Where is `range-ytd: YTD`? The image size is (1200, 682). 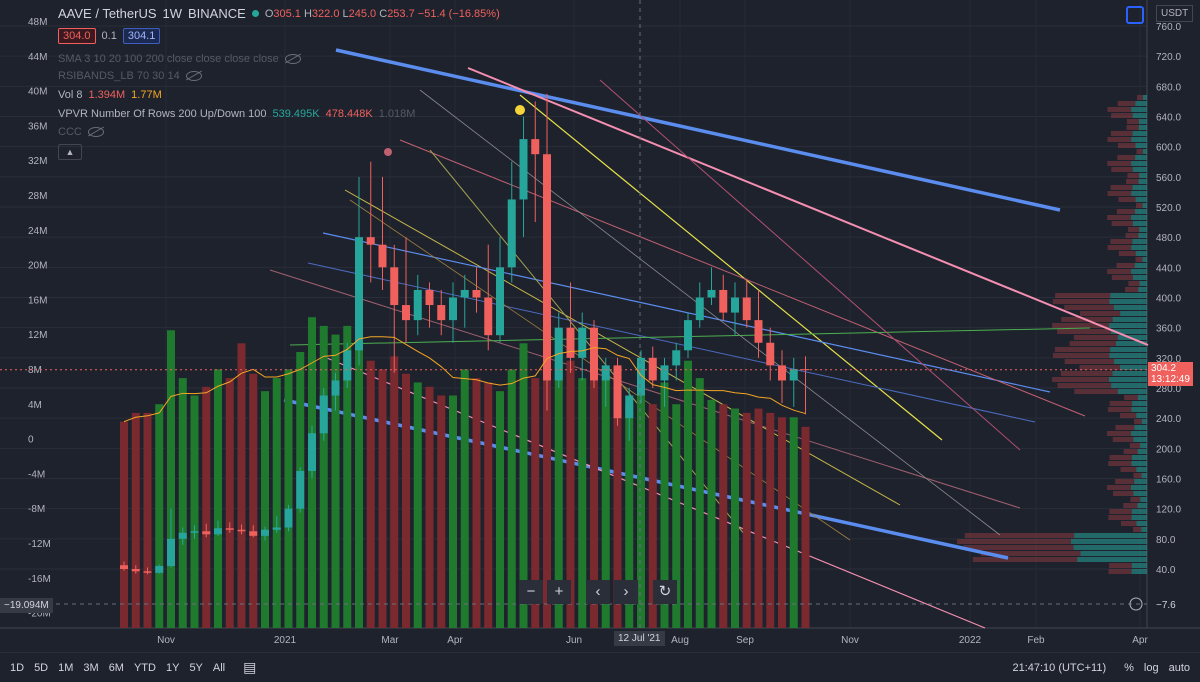 range-ytd: YTD is located at coordinates (144, 667).